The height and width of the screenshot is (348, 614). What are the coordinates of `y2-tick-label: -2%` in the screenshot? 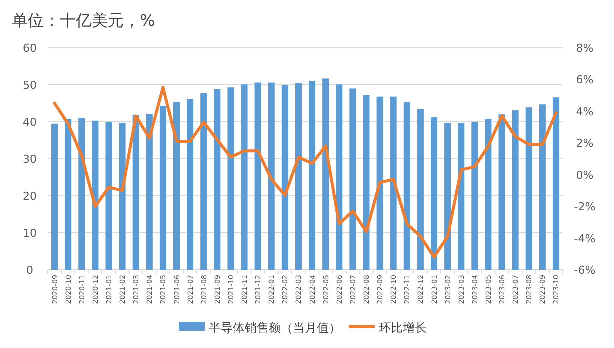 It's located at (585, 207).